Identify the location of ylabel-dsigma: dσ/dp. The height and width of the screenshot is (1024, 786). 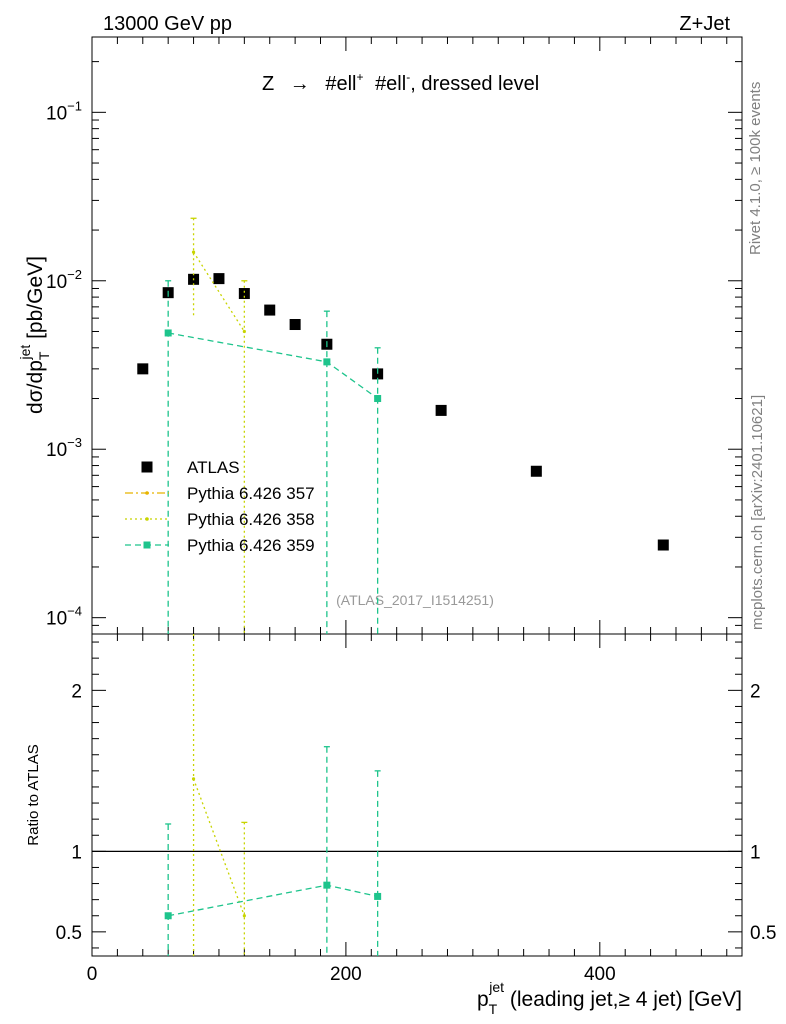
(35, 387).